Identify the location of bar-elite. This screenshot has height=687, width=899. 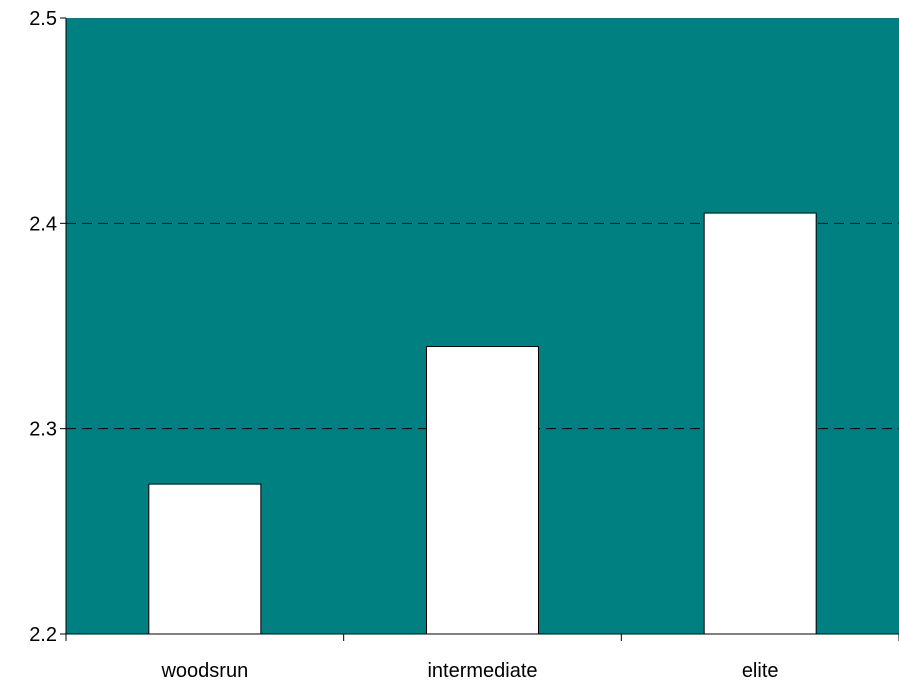
(760, 423).